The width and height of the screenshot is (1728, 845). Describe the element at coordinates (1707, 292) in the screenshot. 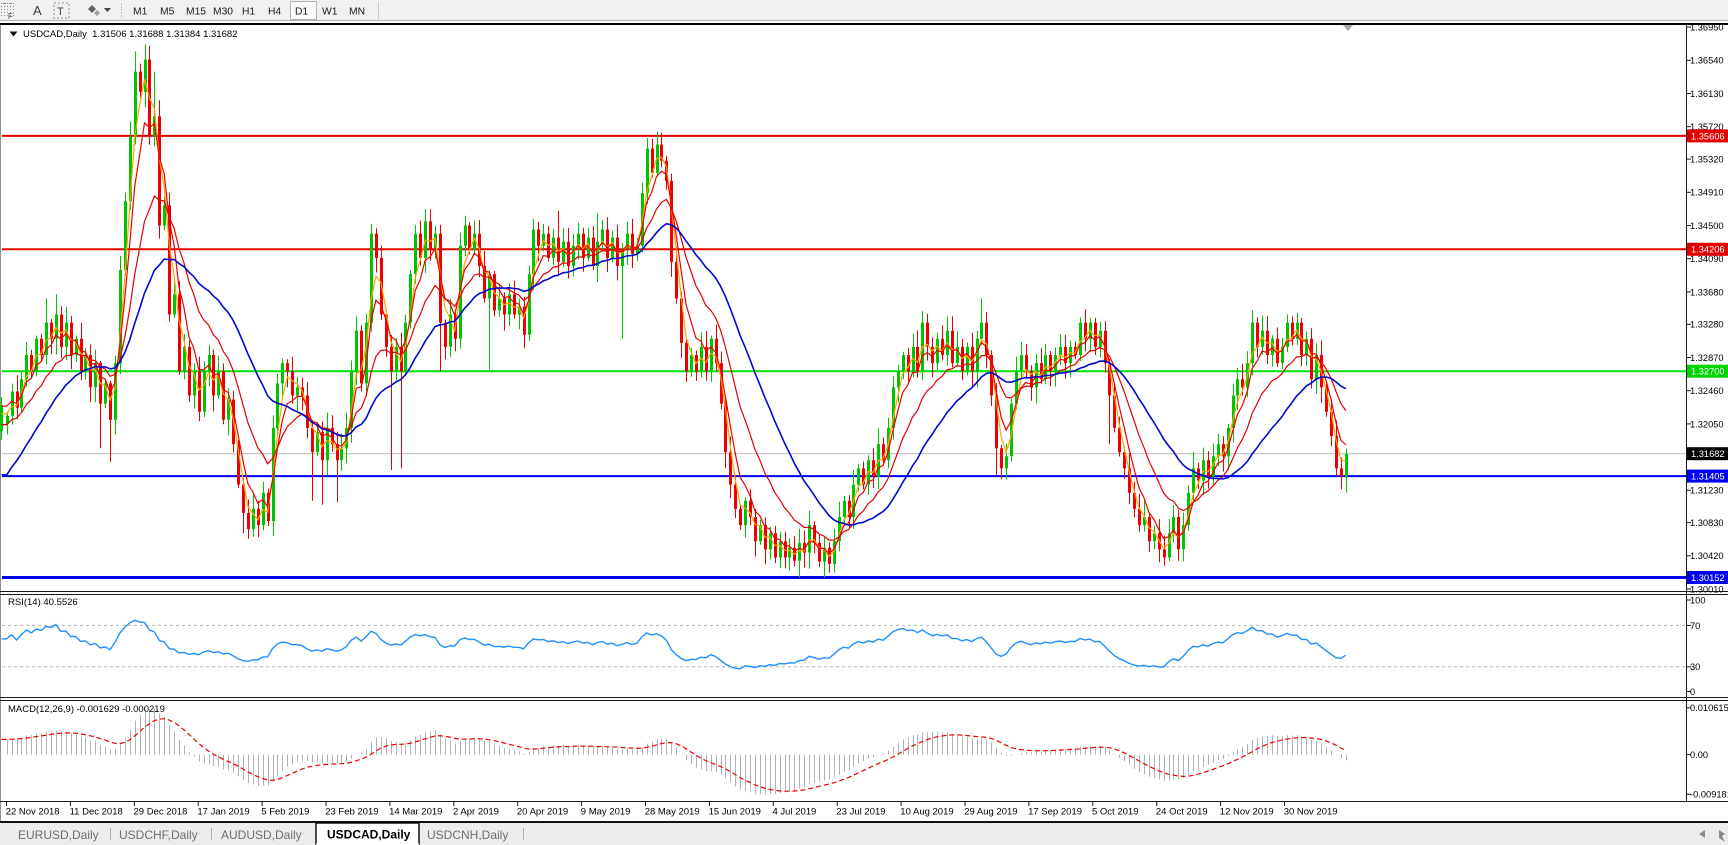

I see `svg-text: 1.33680` at that location.